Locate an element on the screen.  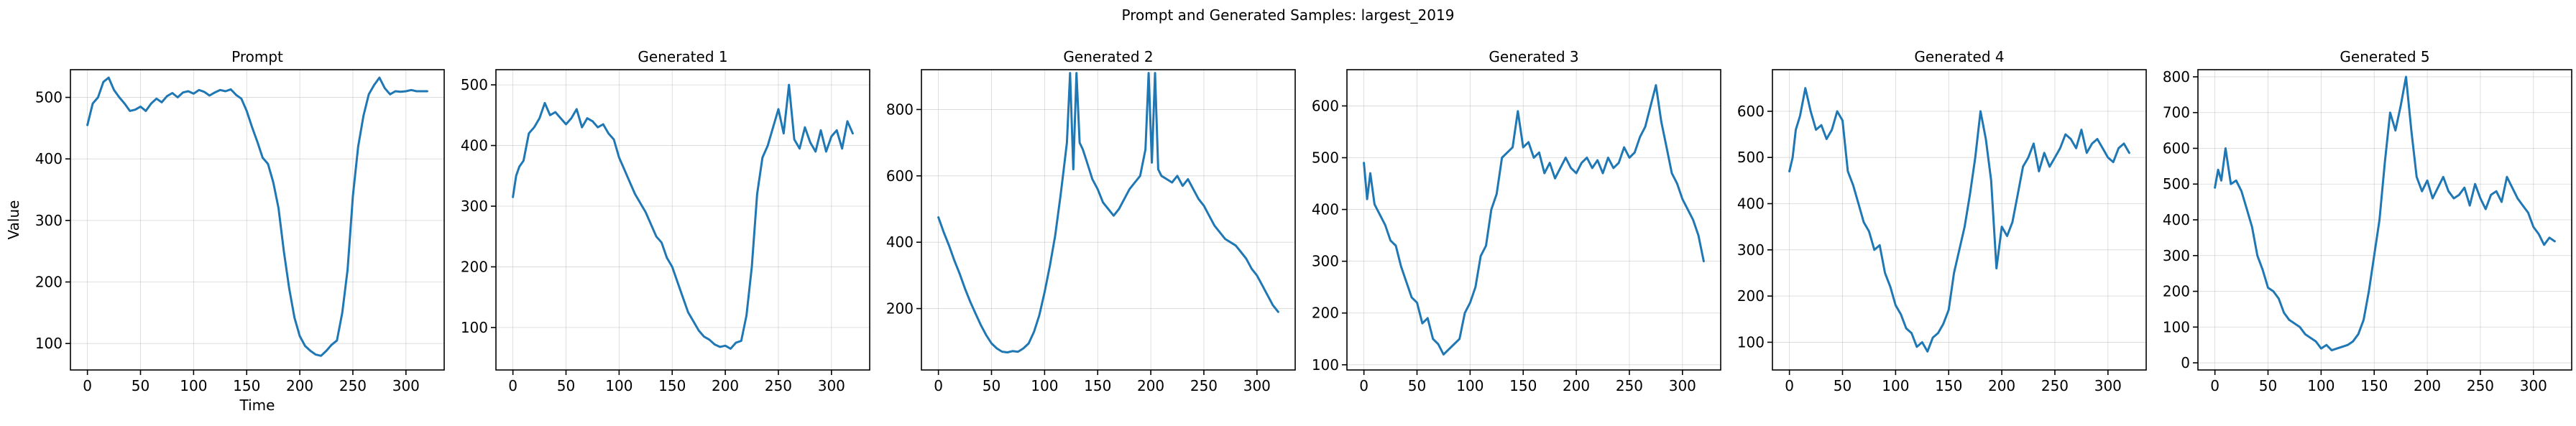
y-tick-label: 0 is located at coordinates (2185, 362).